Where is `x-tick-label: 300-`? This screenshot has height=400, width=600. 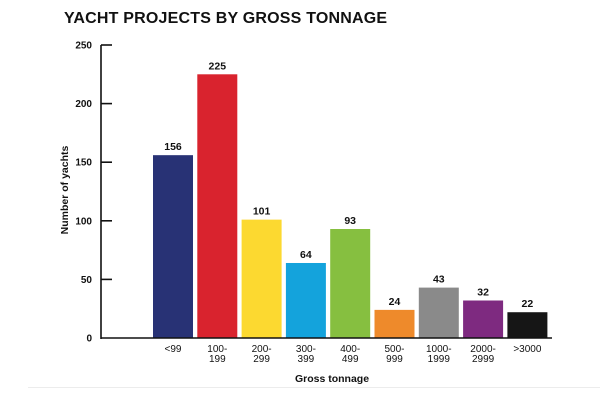
x-tick-label: 300- is located at coordinates (306, 349).